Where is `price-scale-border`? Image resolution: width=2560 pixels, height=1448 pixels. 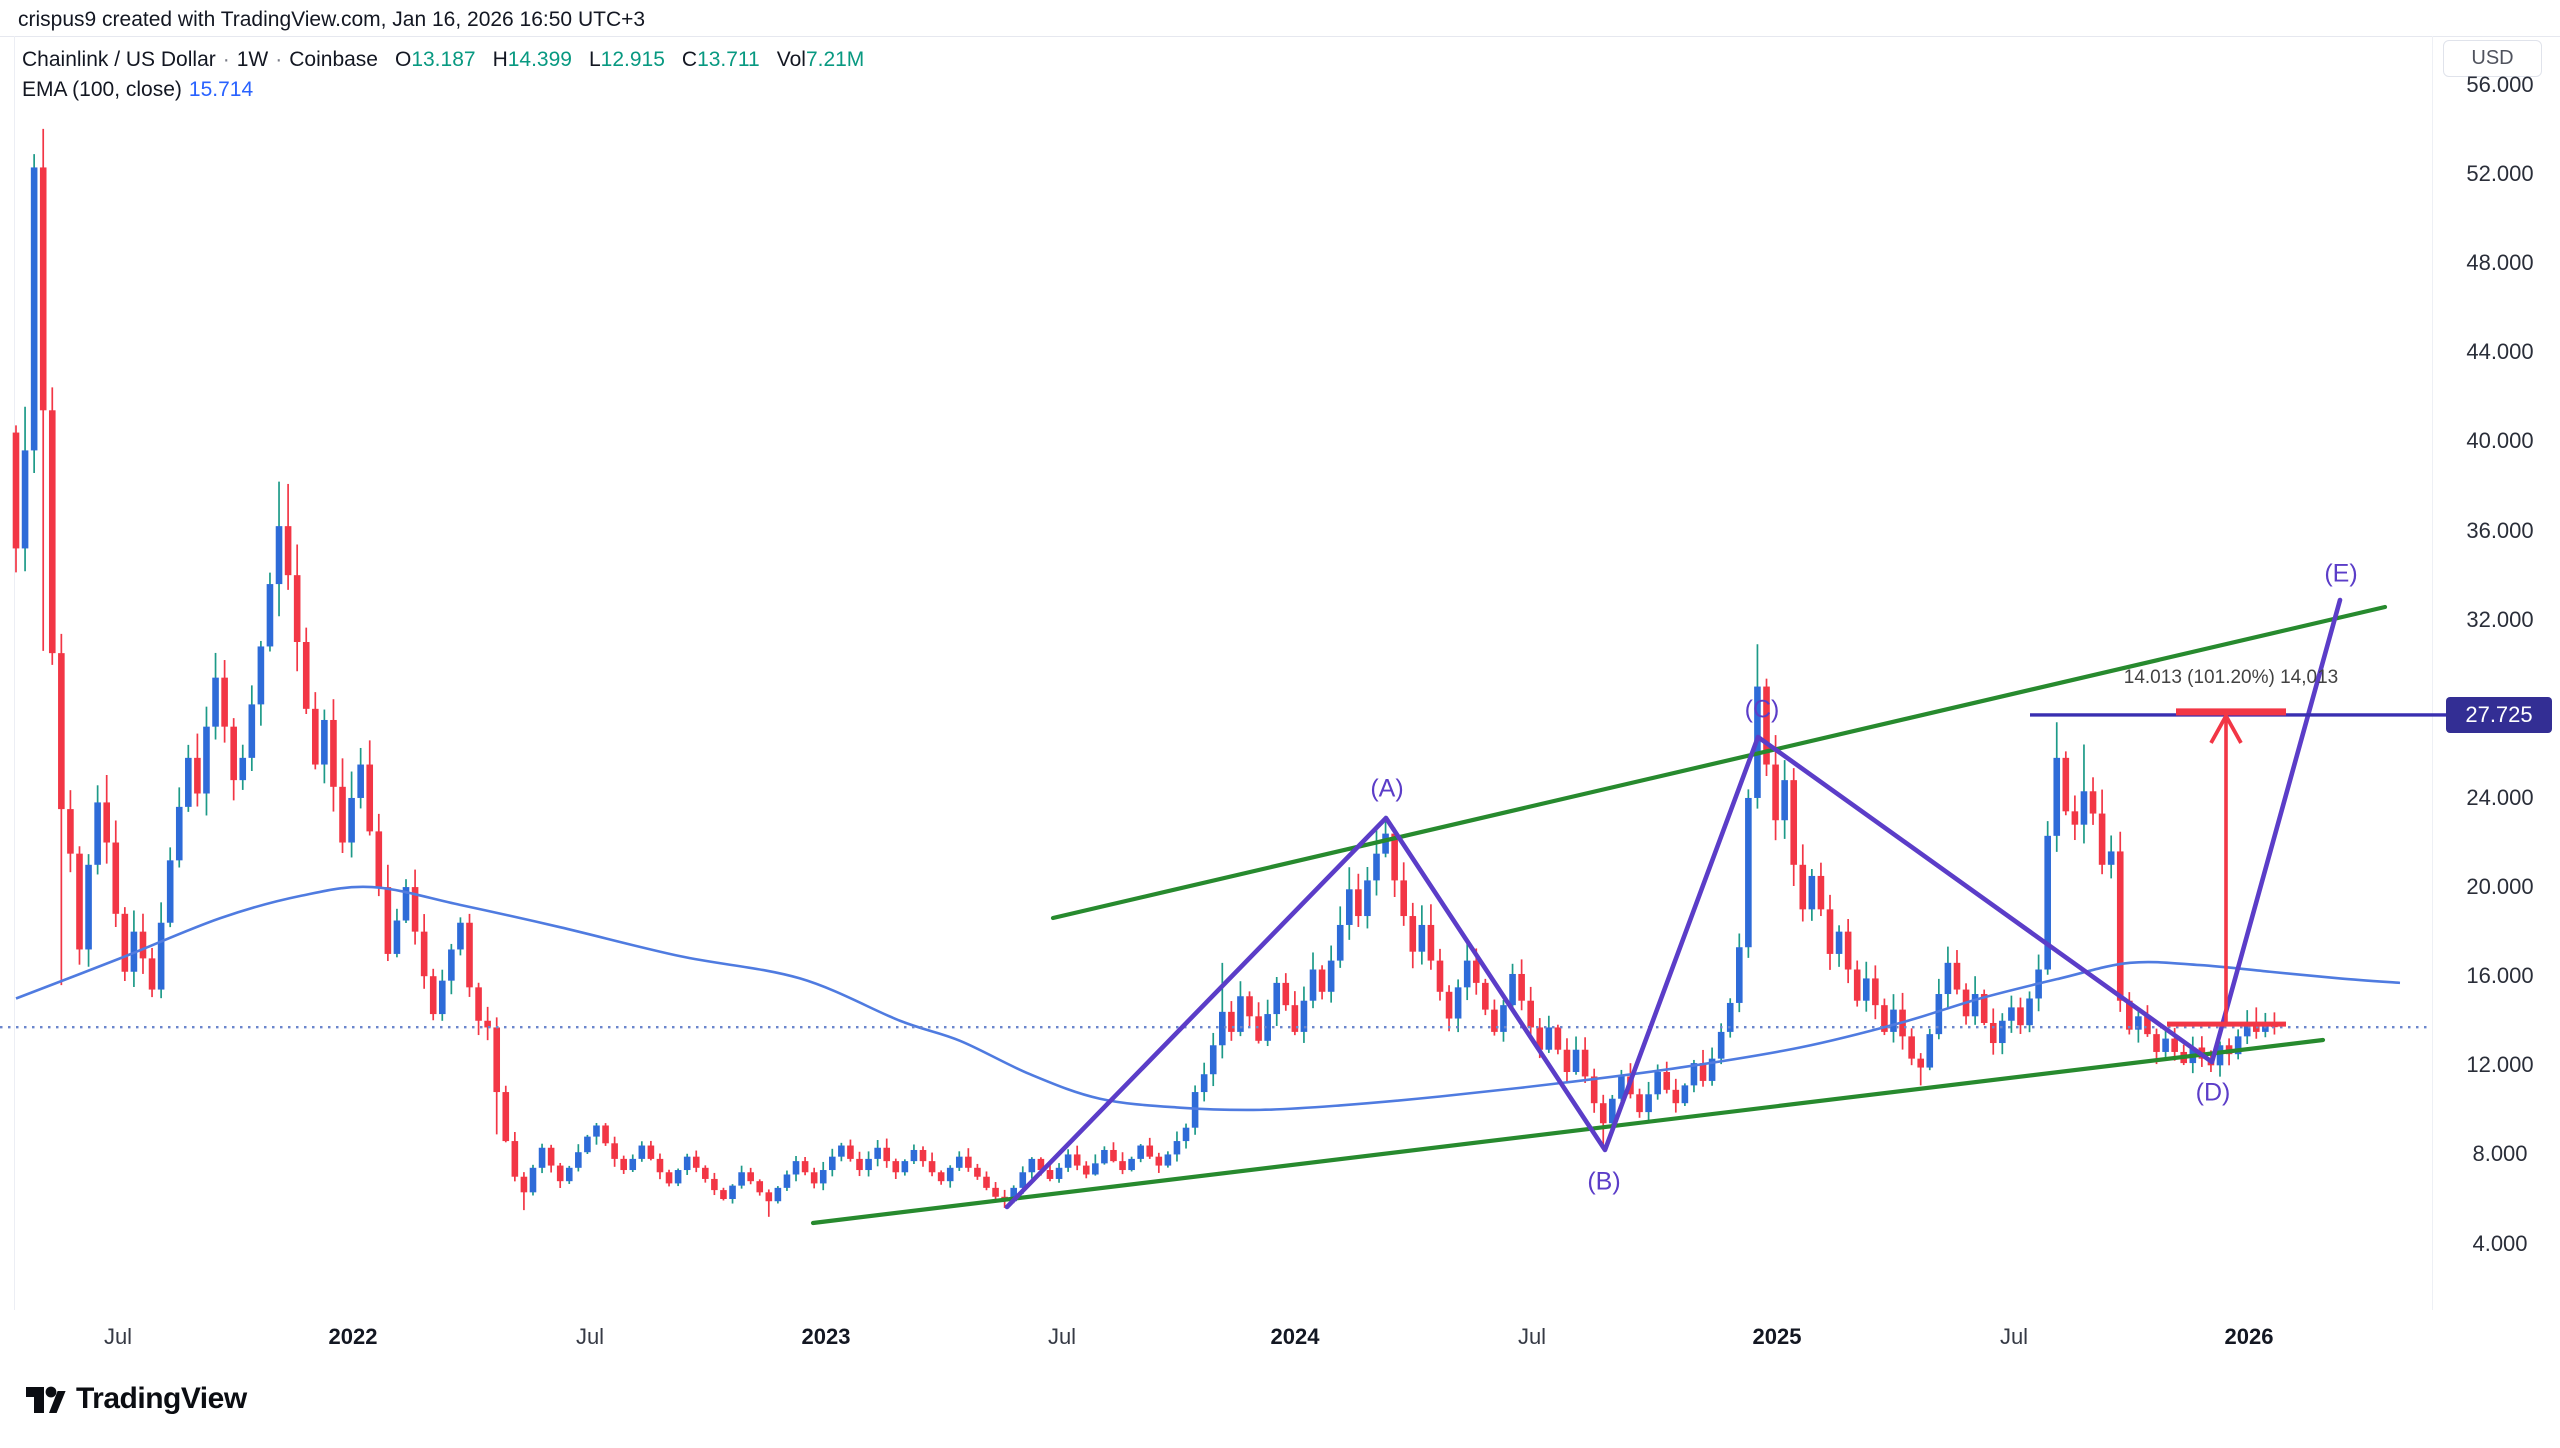 price-scale-border is located at coordinates (2432, 699).